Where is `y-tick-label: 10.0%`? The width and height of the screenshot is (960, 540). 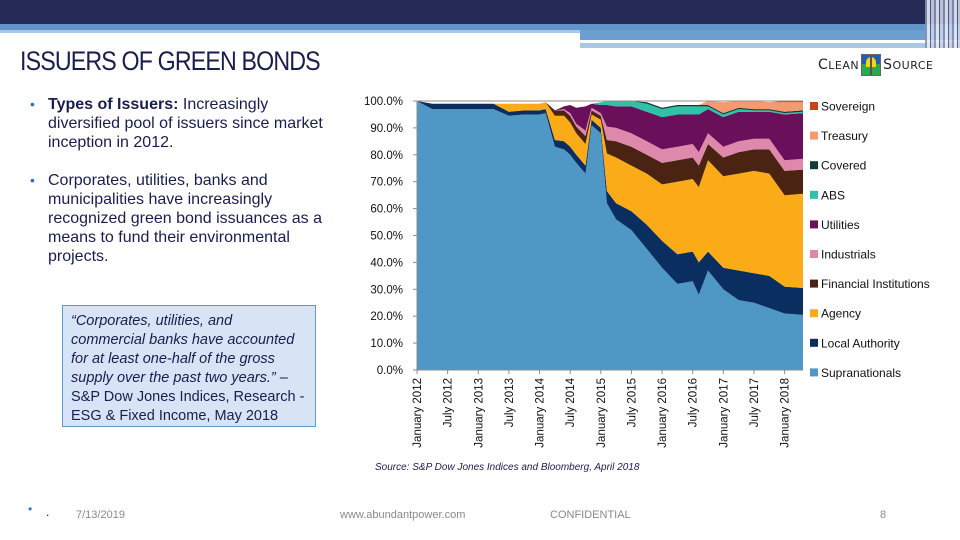 y-tick-label: 10.0% is located at coordinates (386, 344).